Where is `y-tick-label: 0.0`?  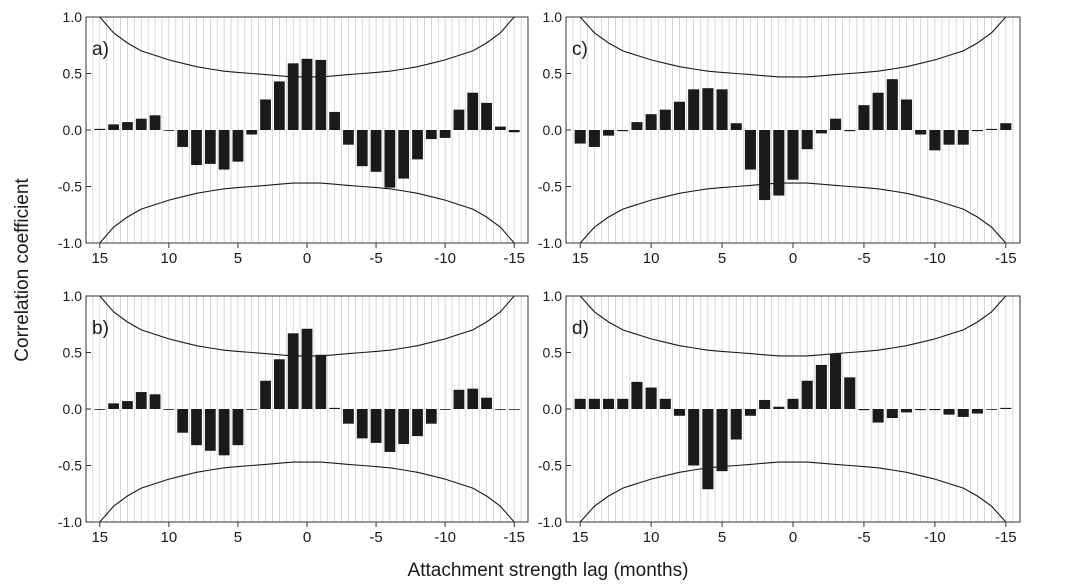
y-tick-label: 0.0 is located at coordinates (553, 409).